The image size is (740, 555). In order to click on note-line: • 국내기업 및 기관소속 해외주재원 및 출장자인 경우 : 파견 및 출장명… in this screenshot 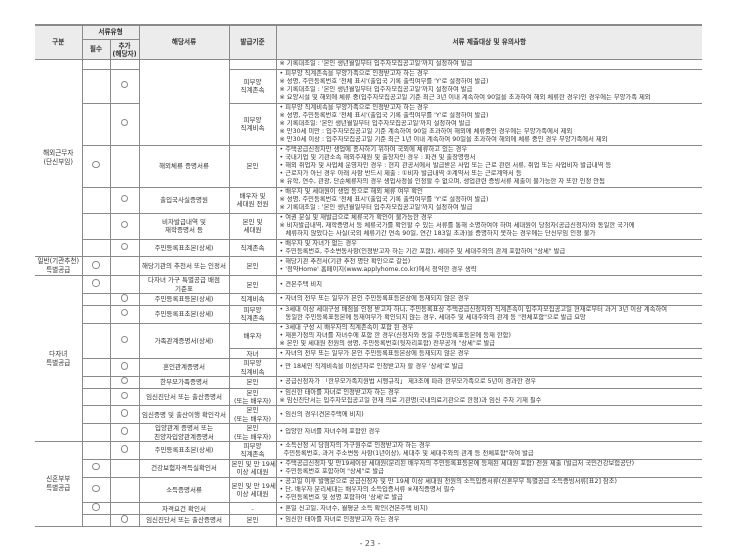, I will do `click(377, 158)`.